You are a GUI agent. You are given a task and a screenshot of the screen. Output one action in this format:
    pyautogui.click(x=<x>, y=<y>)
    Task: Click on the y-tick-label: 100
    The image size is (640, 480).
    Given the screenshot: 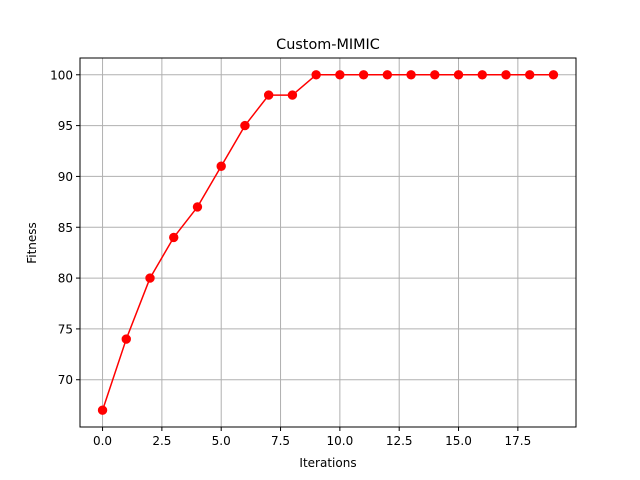 What is the action you would take?
    pyautogui.click(x=61, y=75)
    